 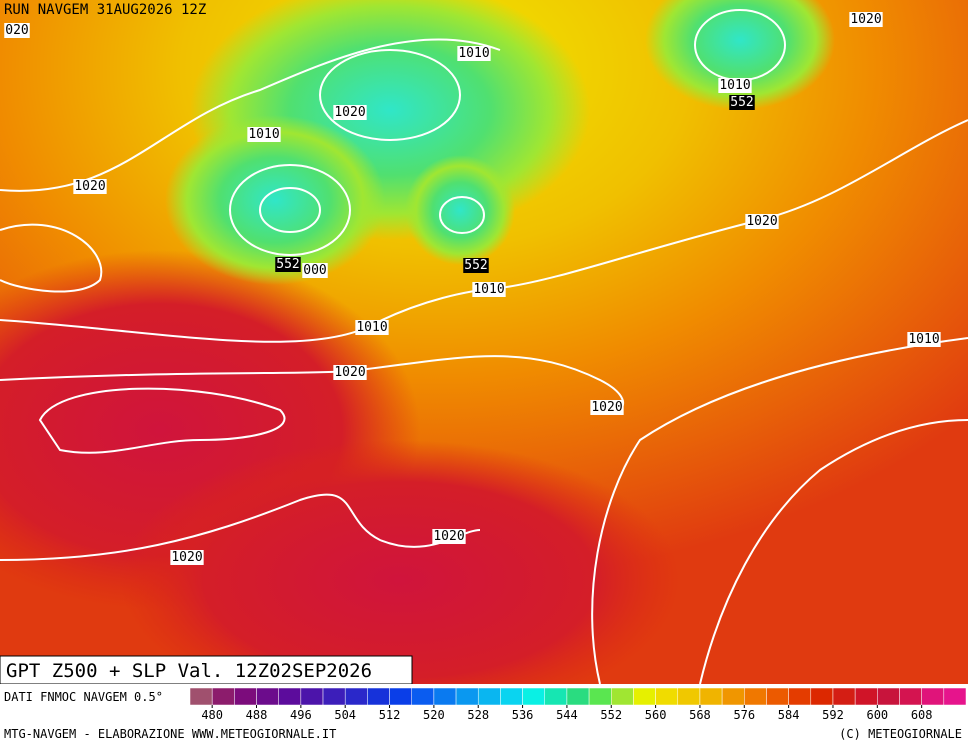 I want to click on tick-label: 600, so click(x=877, y=715).